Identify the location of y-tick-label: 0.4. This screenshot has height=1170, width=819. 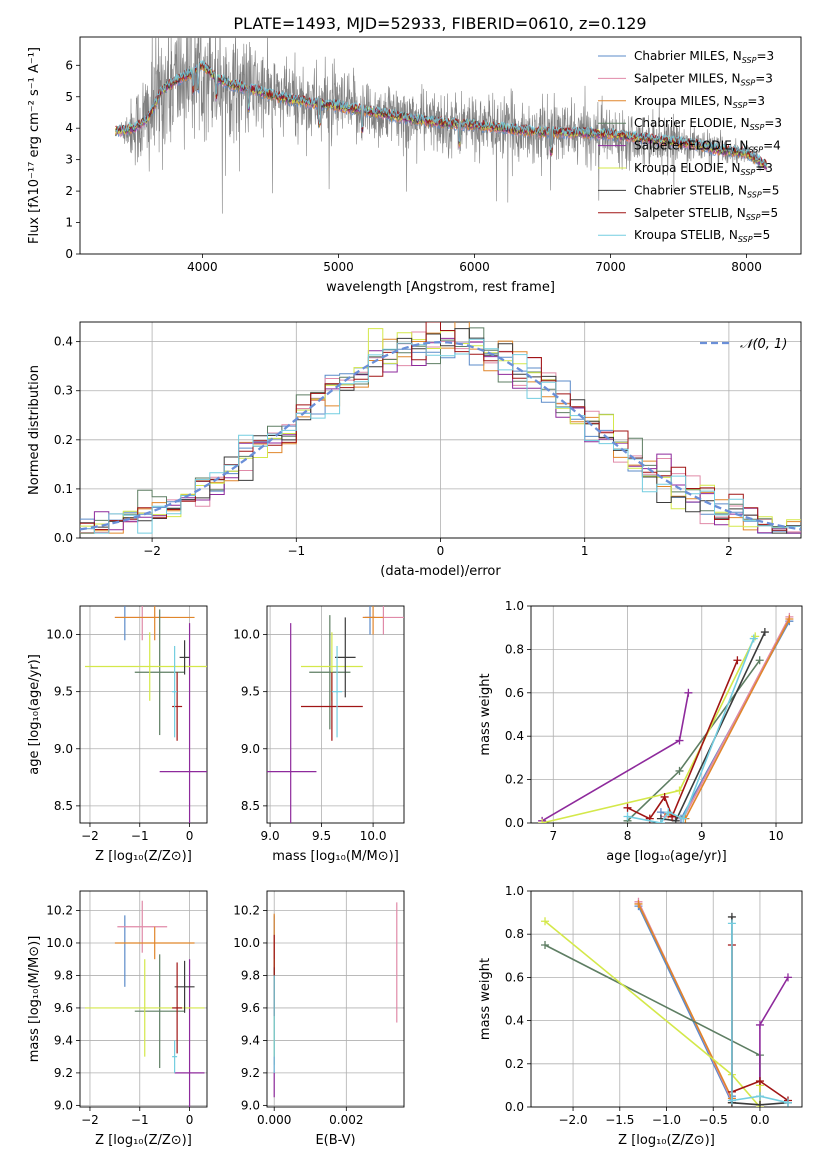
(514, 736).